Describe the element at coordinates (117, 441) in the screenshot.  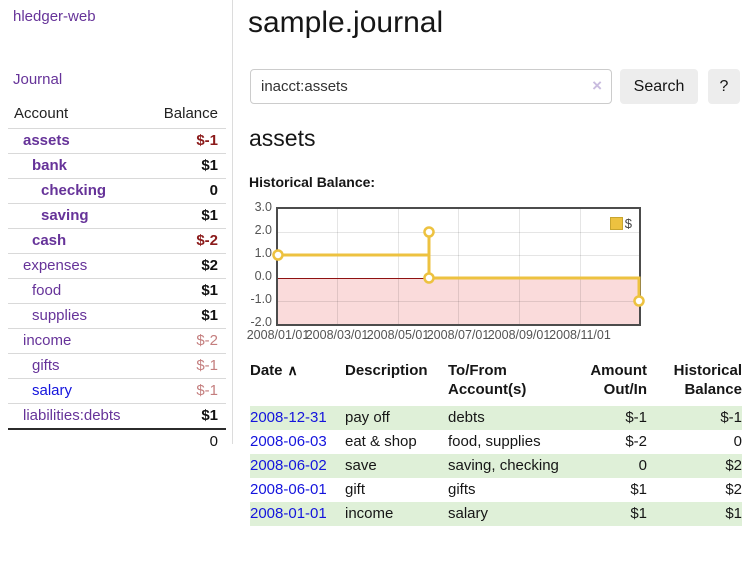
I see `accounts-total-row: 0` at that location.